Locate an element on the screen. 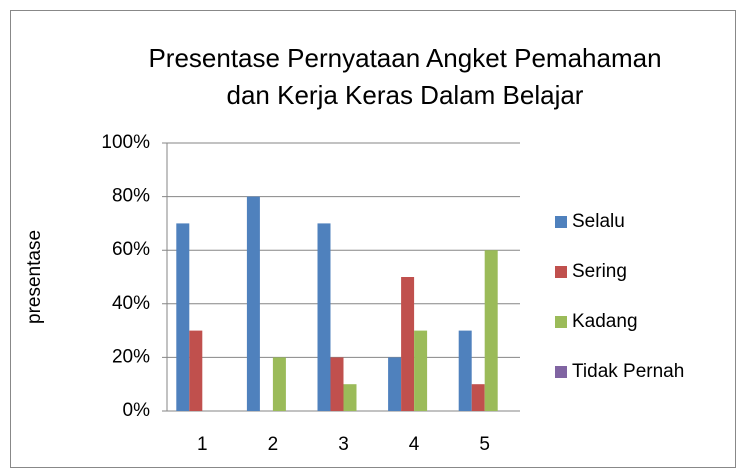  x-tick-label: 2 is located at coordinates (273, 444).